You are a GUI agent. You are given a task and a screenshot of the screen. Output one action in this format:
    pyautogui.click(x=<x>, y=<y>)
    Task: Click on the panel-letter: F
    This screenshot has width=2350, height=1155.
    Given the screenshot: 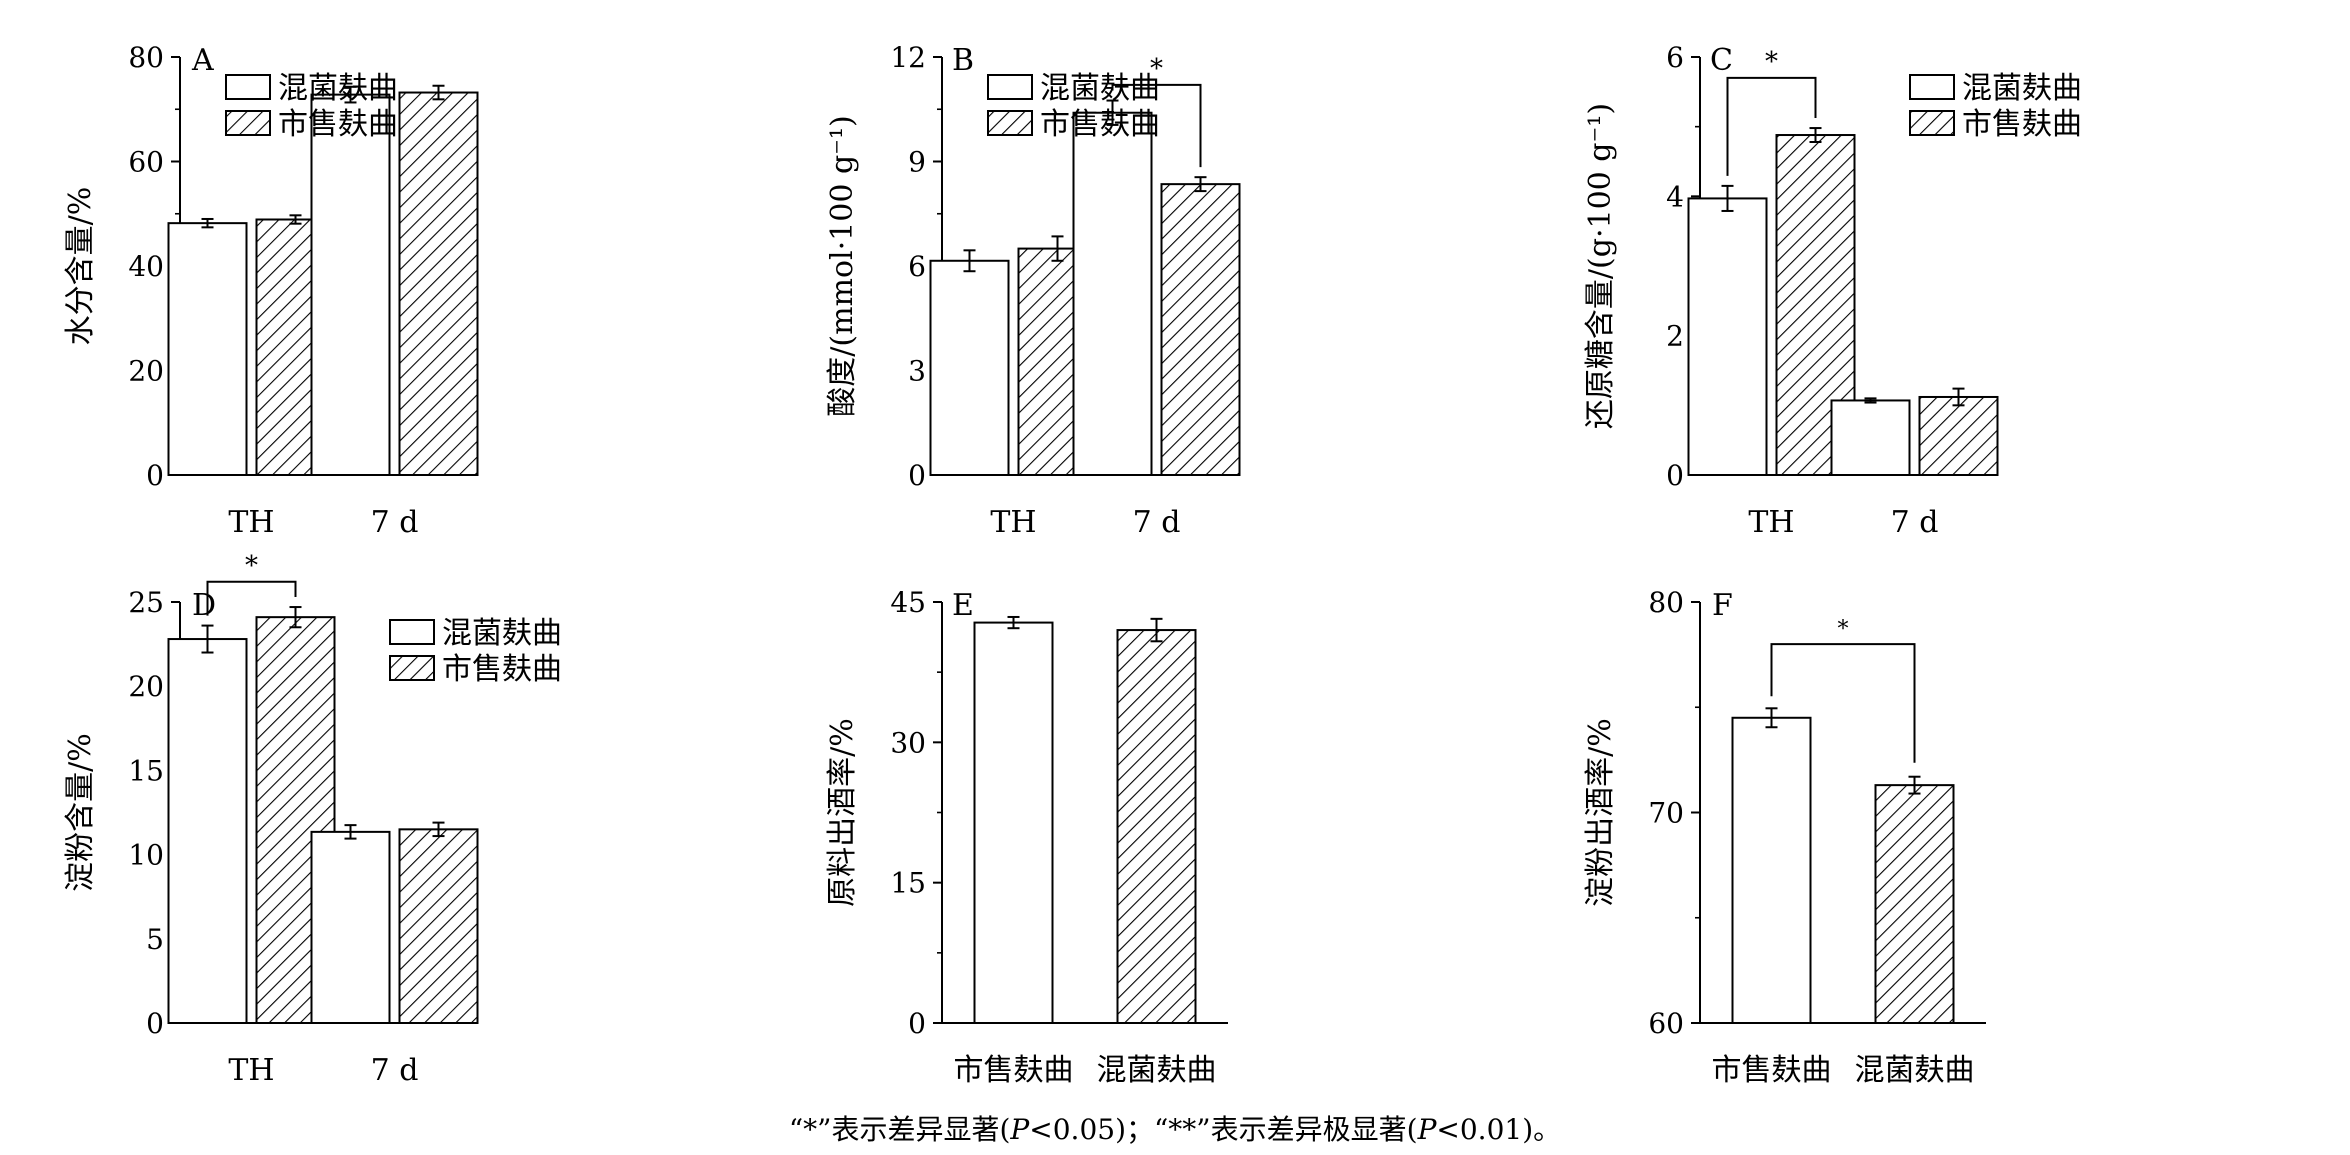 What is the action you would take?
    pyautogui.click(x=1722, y=605)
    